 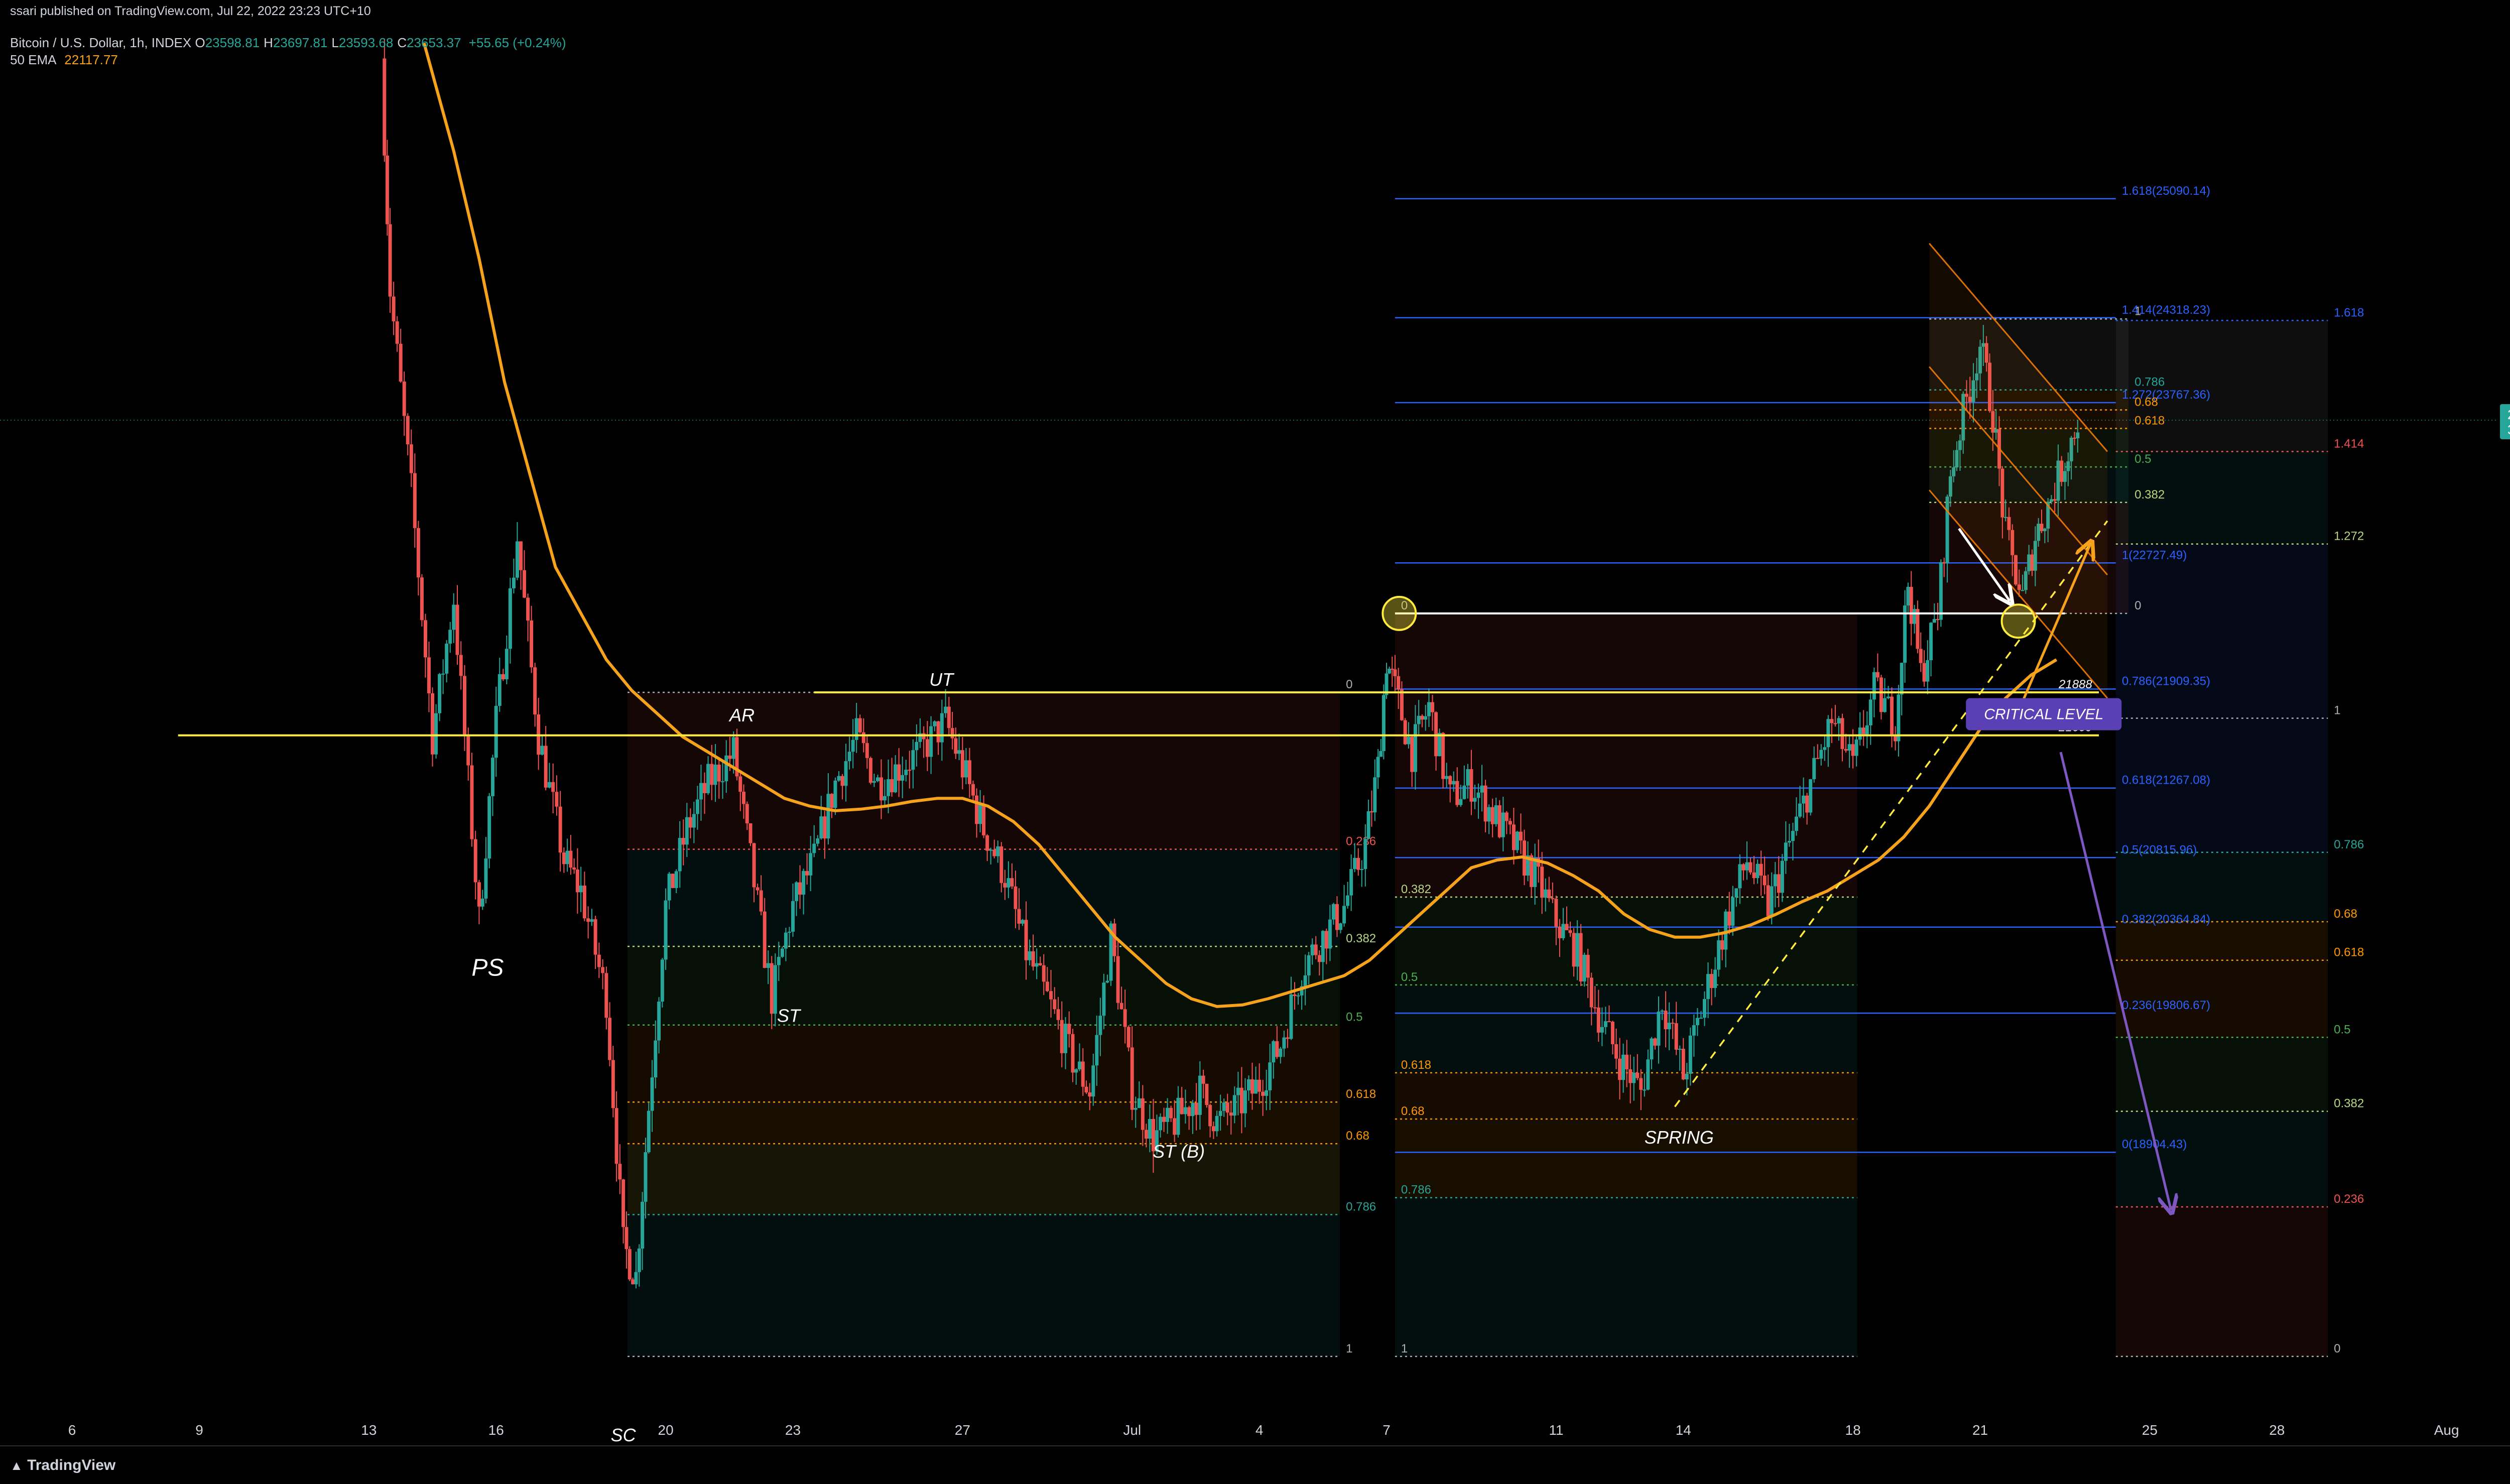 What do you see at coordinates (71, 1465) in the screenshot?
I see `brand-name: TradingView` at bounding box center [71, 1465].